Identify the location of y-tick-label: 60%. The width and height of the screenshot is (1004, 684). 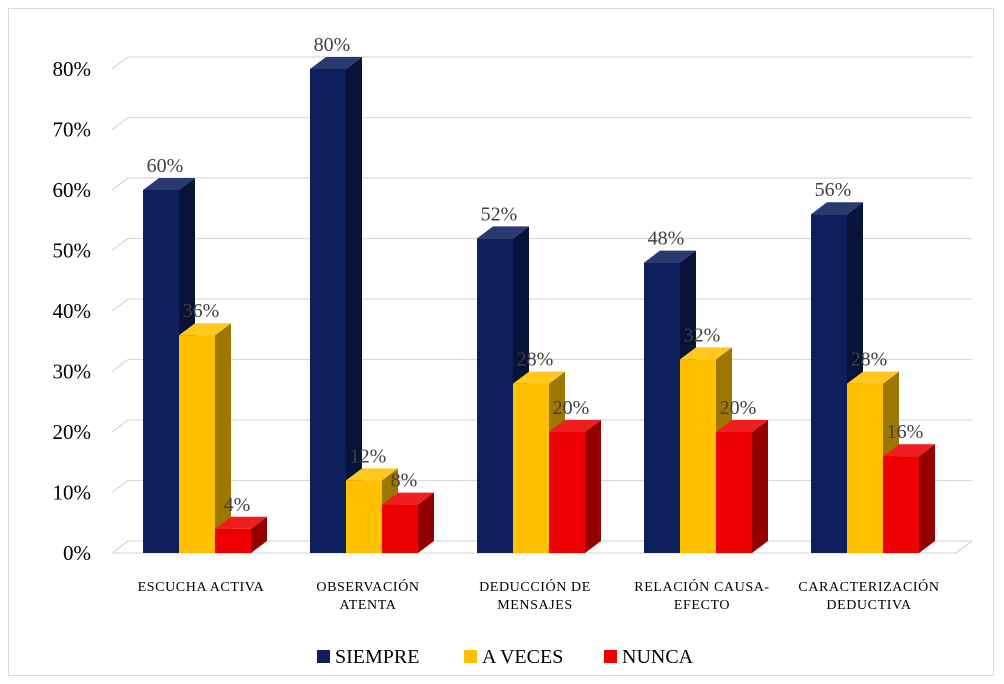
(72, 190).